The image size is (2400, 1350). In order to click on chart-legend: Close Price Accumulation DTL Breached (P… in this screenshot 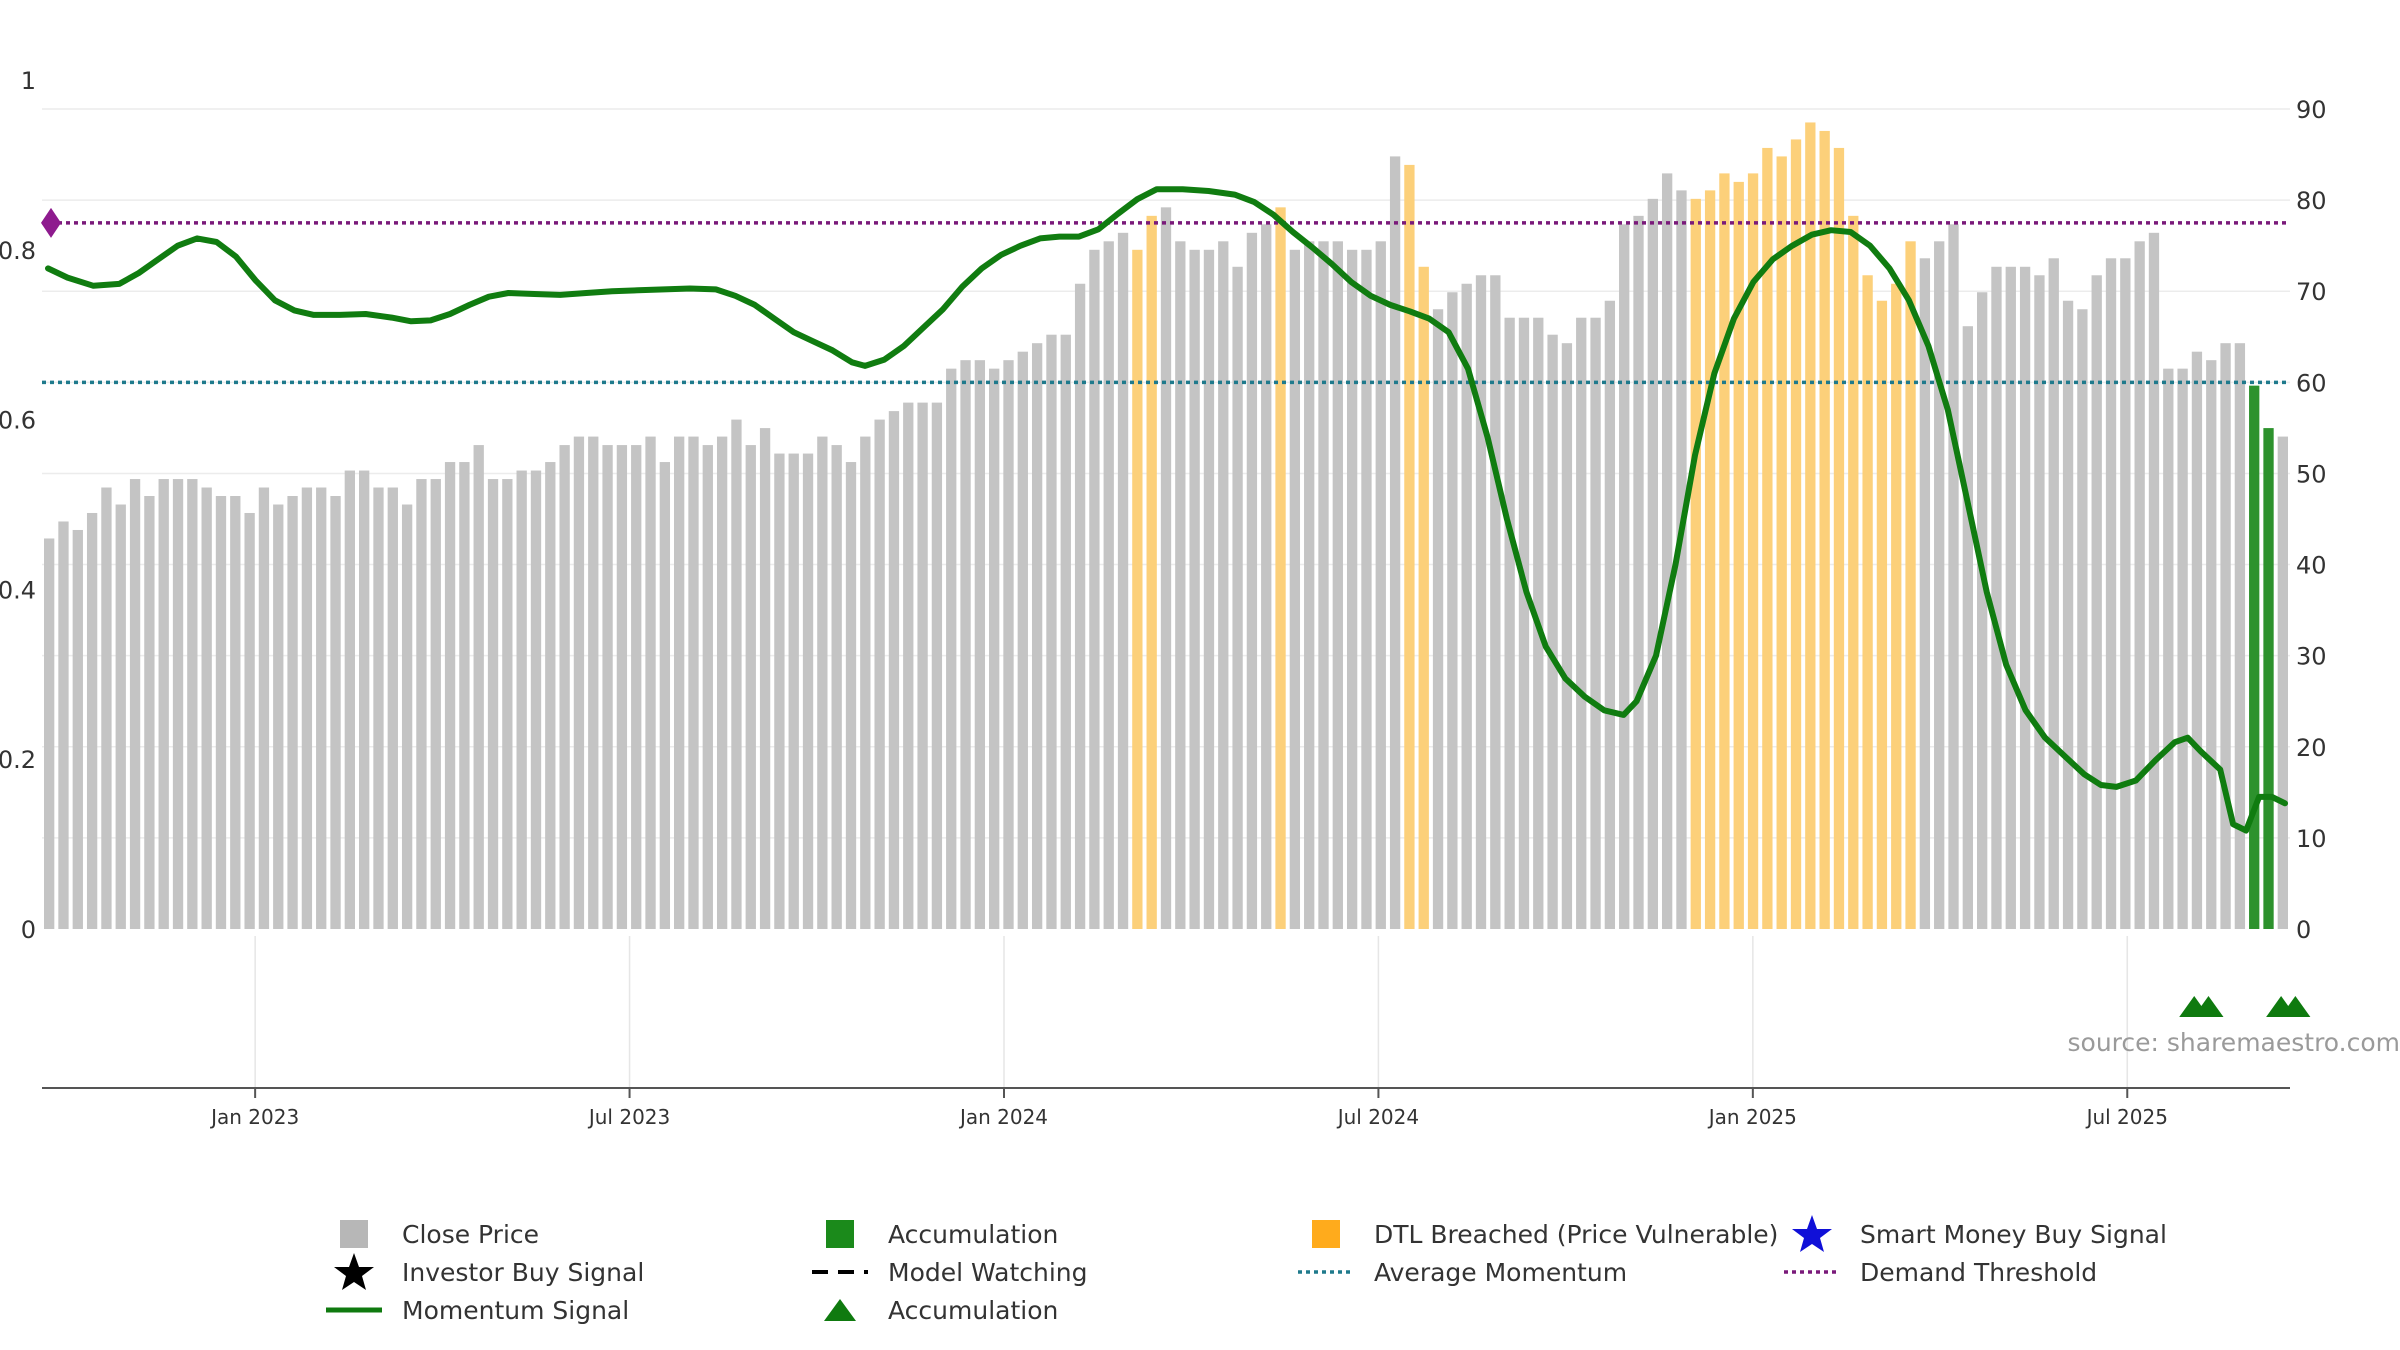, I will do `click(1200, 1275)`.